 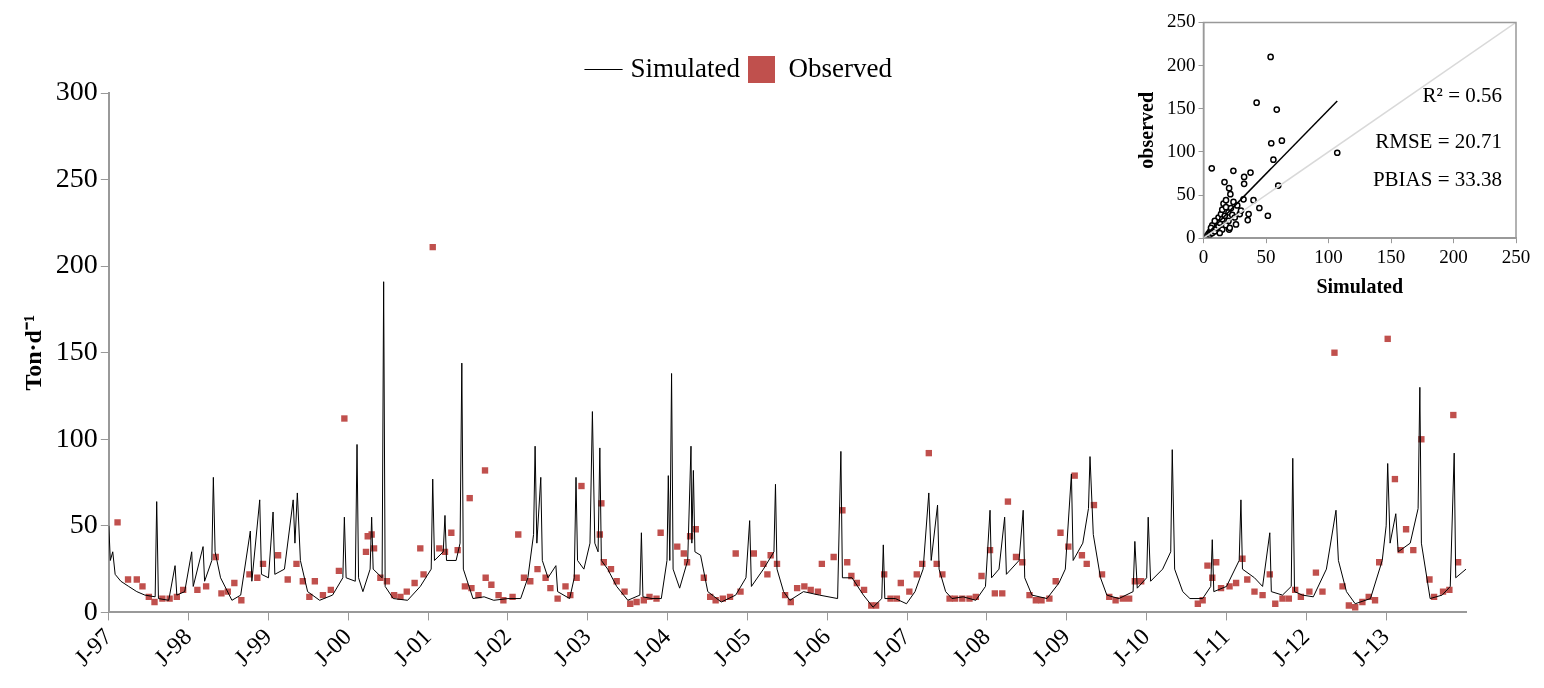 What do you see at coordinates (1370, 647) in the screenshot?
I see `x-tick-label: J-13` at bounding box center [1370, 647].